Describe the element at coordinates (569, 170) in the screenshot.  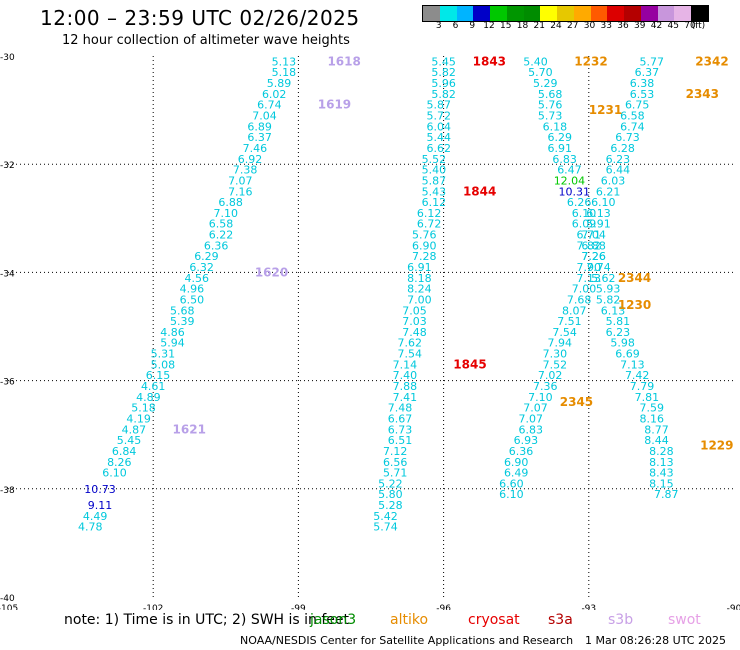
I see `wave-height-point: 6.47` at that location.